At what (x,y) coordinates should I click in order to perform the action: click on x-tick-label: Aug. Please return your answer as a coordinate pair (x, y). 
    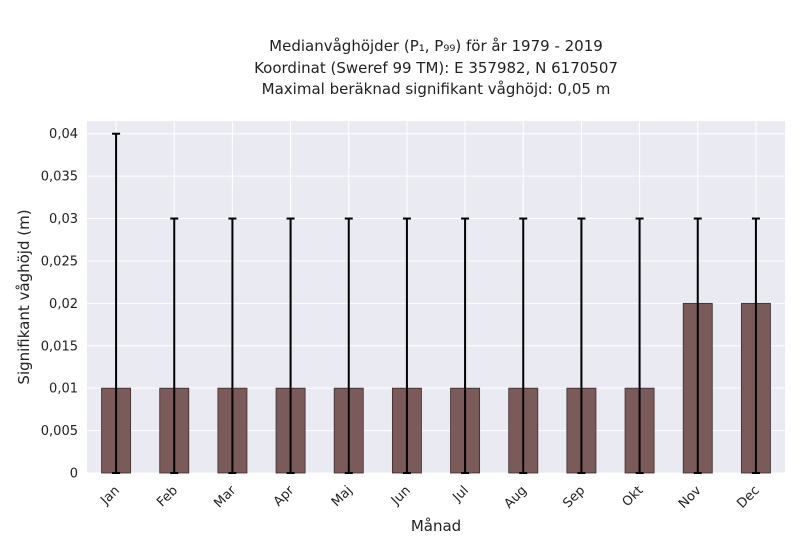
    Looking at the image, I should click on (516, 497).